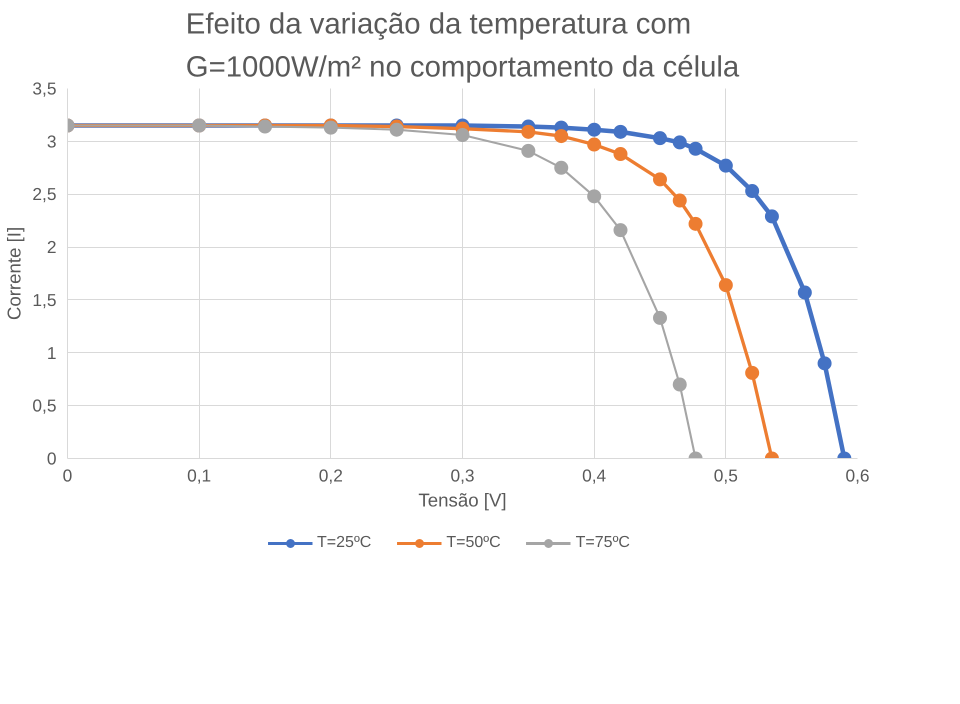 The image size is (960, 704). I want to click on legend-label: T=75ºC, so click(603, 543).